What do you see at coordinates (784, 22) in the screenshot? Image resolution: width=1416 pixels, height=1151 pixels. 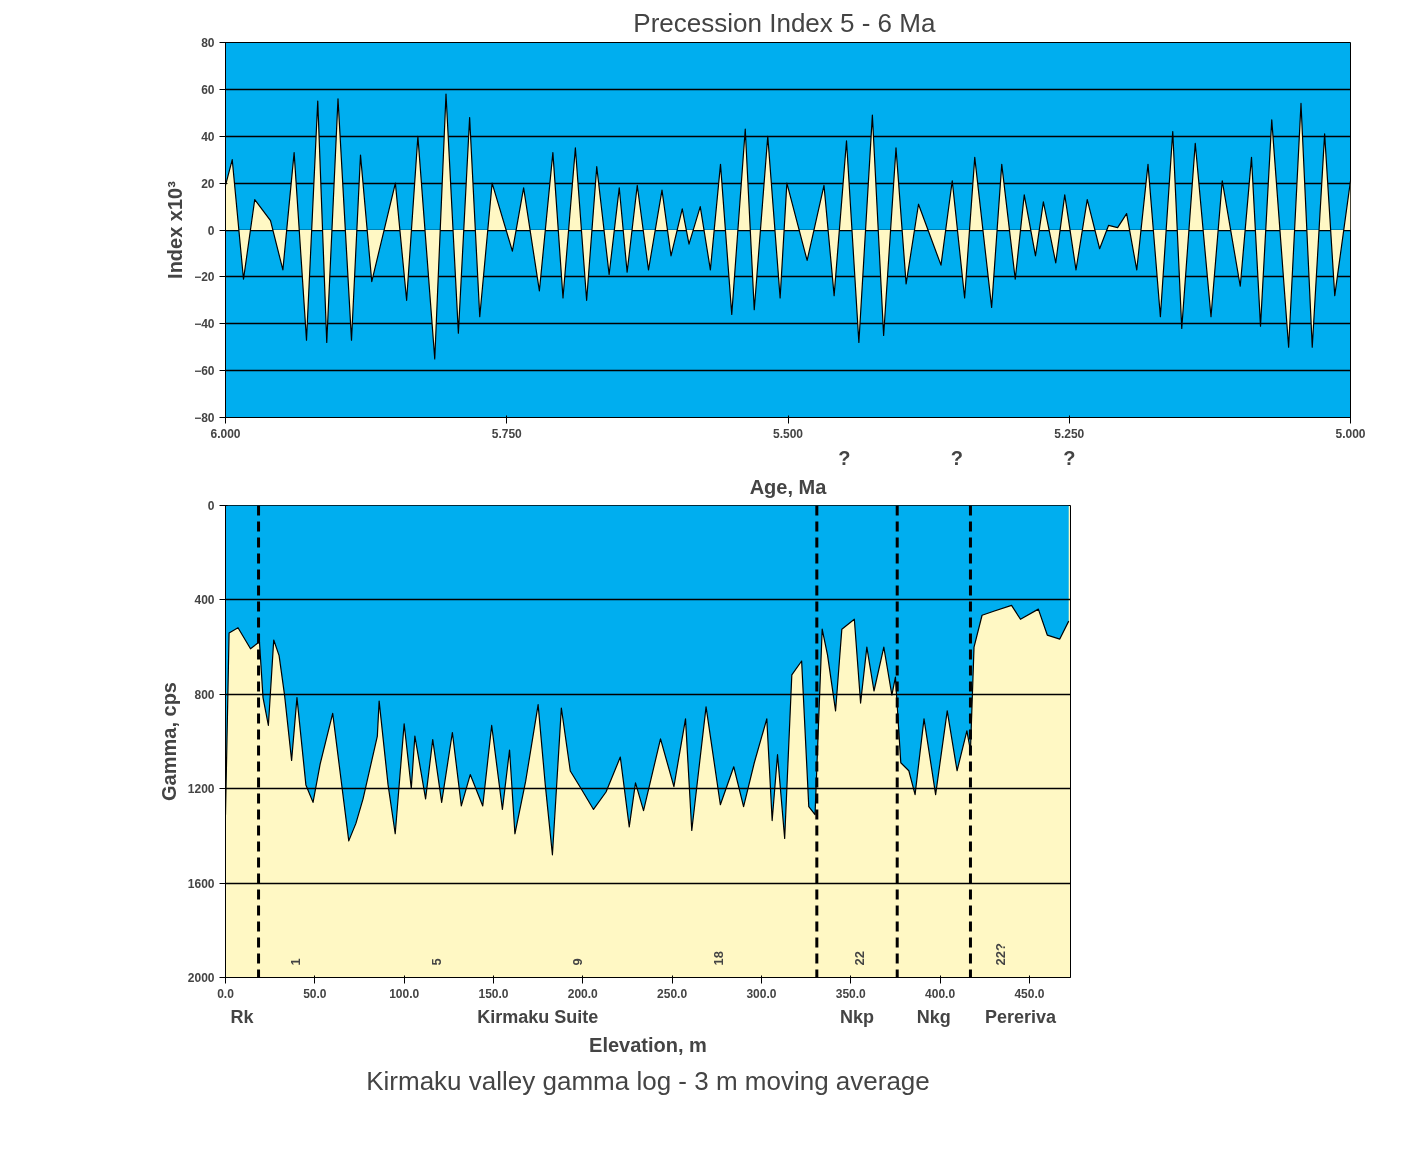 I see `chart-title: Precession Index 5 - 6 Ma` at bounding box center [784, 22].